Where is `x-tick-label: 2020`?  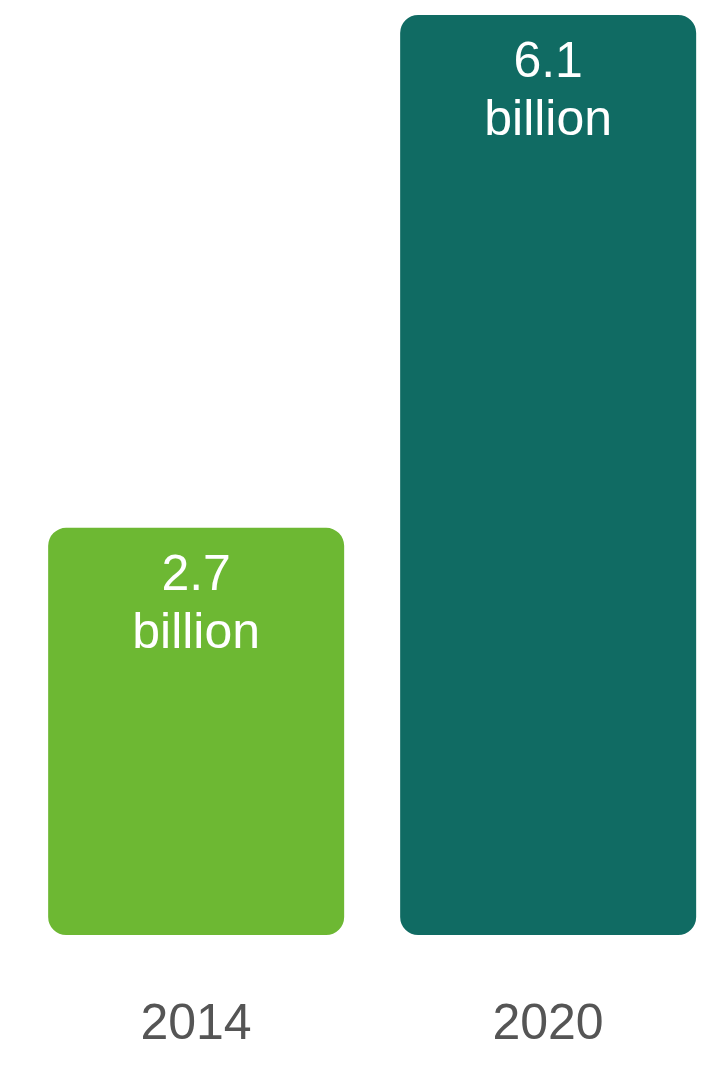 x-tick-label: 2020 is located at coordinates (548, 1021).